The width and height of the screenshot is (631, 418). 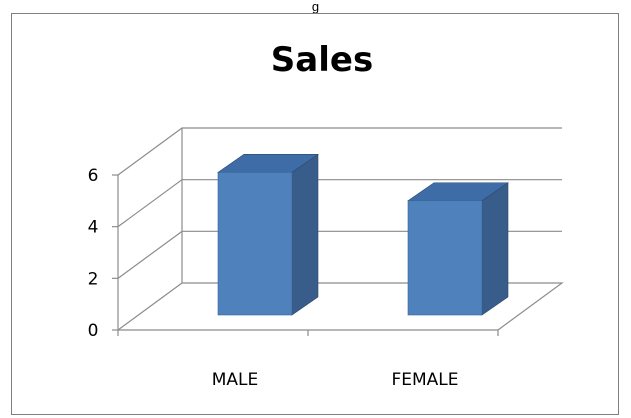 What do you see at coordinates (495, 249) in the screenshot?
I see `bar-side-female` at bounding box center [495, 249].